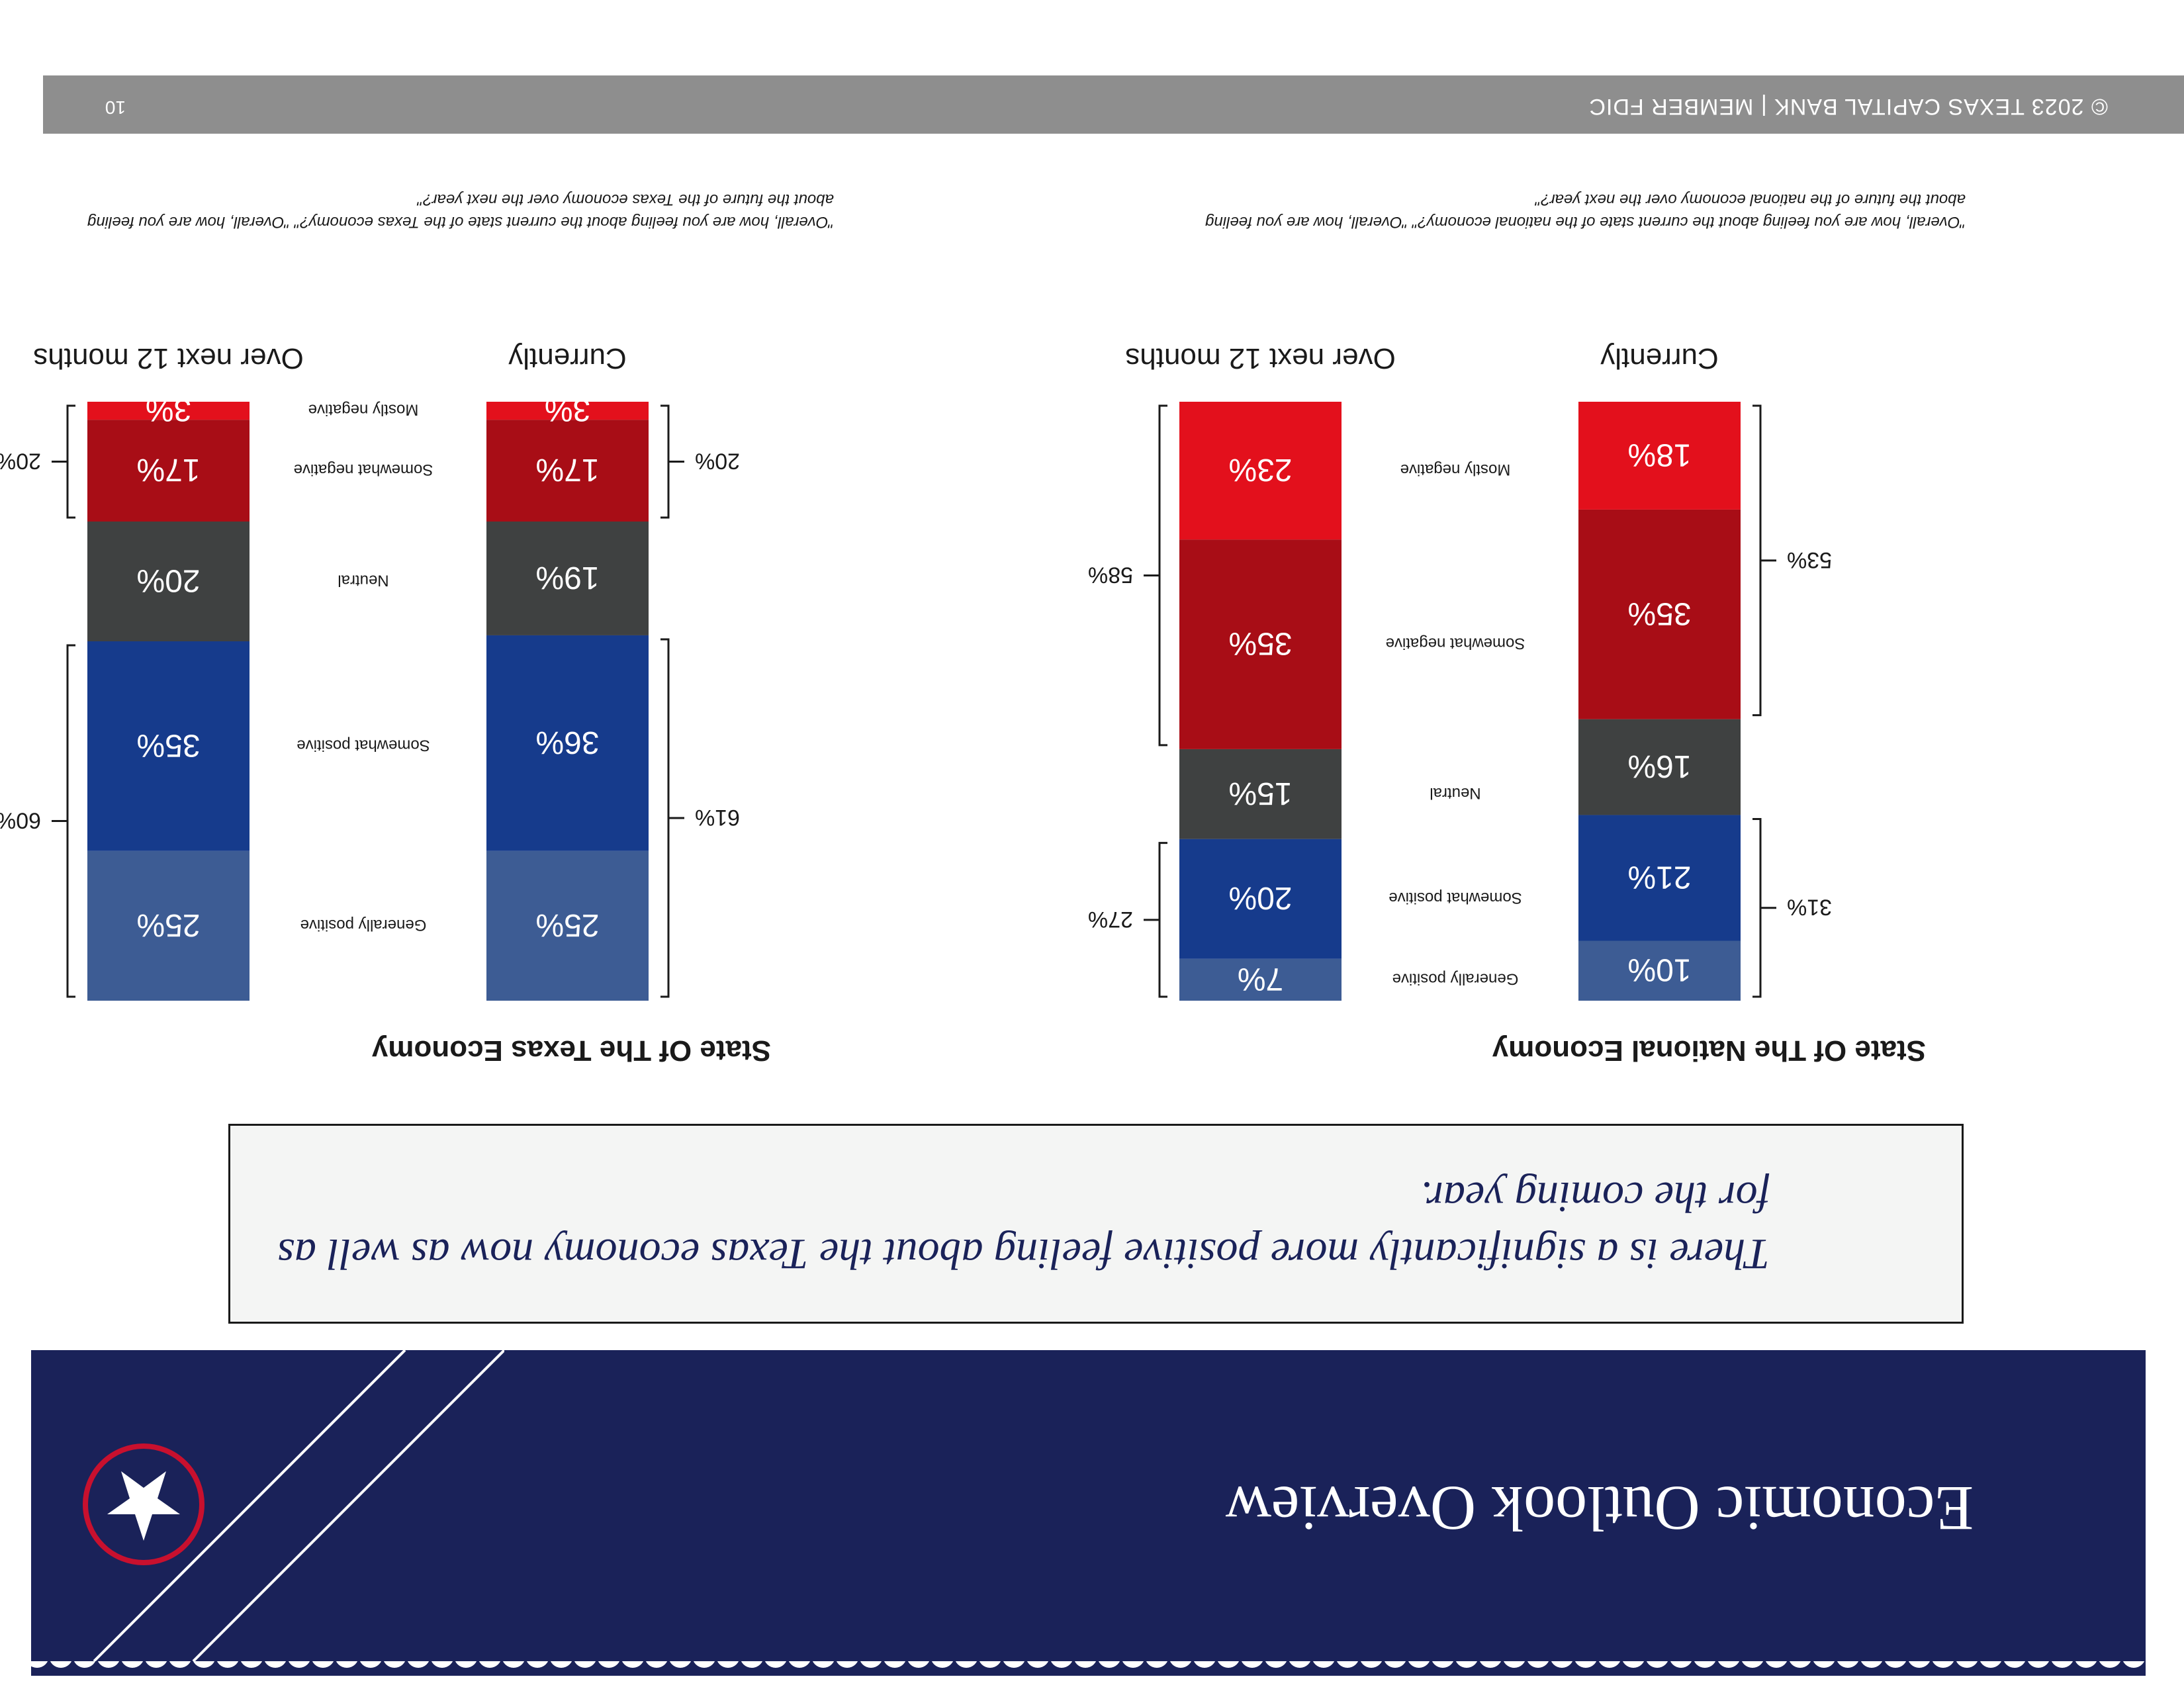 The image size is (2184, 1689). What do you see at coordinates (717, 817) in the screenshot?
I see `bracket-total-label: 61%` at bounding box center [717, 817].